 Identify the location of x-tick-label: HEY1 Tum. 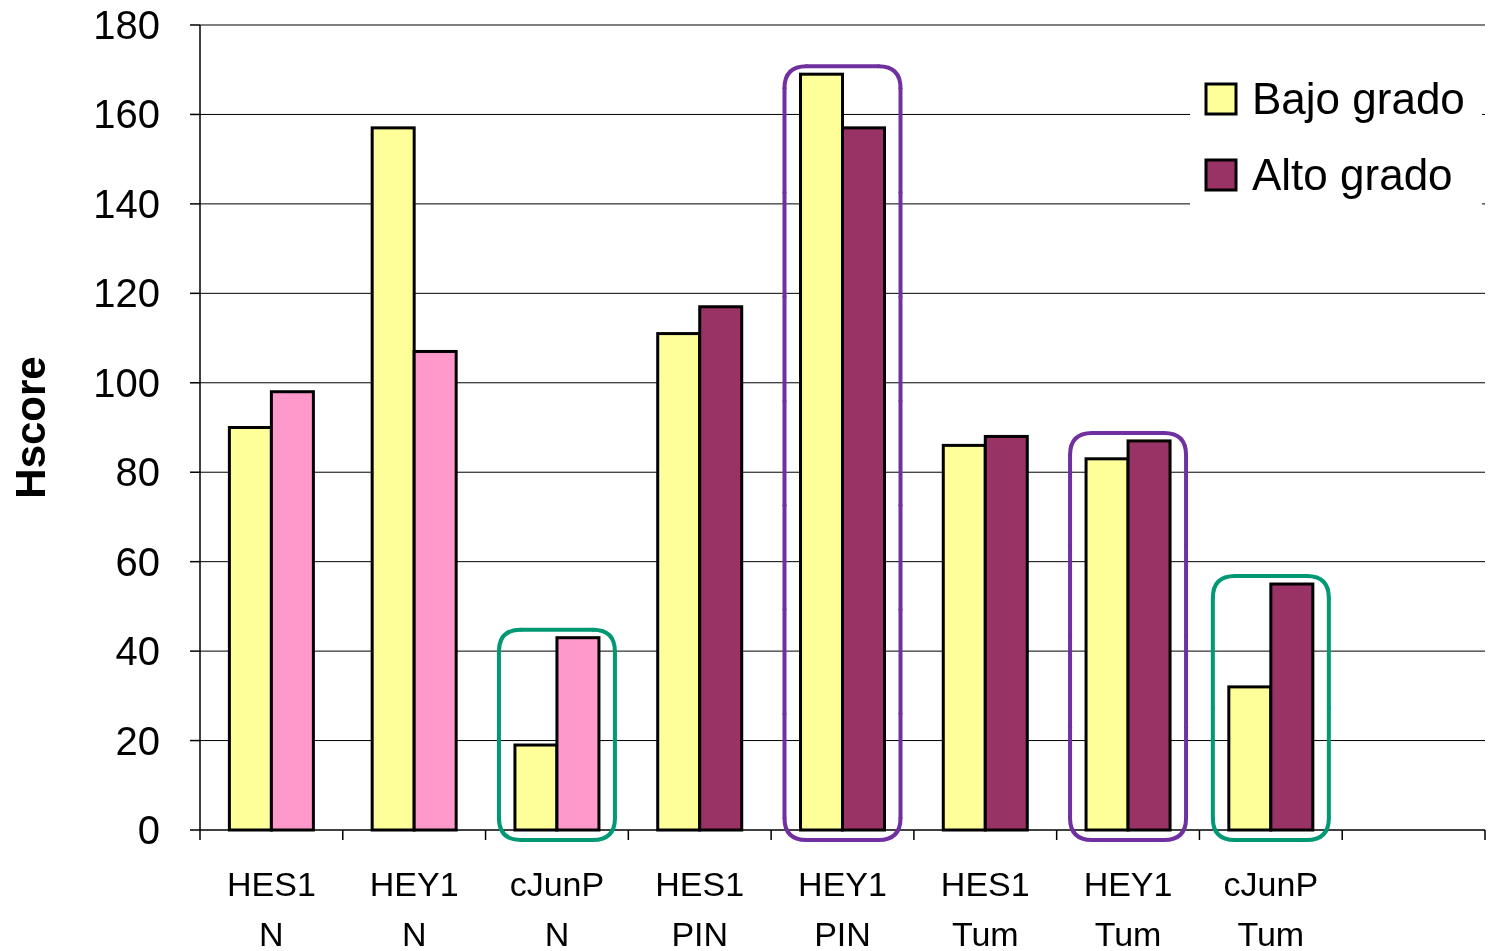
(1128, 908).